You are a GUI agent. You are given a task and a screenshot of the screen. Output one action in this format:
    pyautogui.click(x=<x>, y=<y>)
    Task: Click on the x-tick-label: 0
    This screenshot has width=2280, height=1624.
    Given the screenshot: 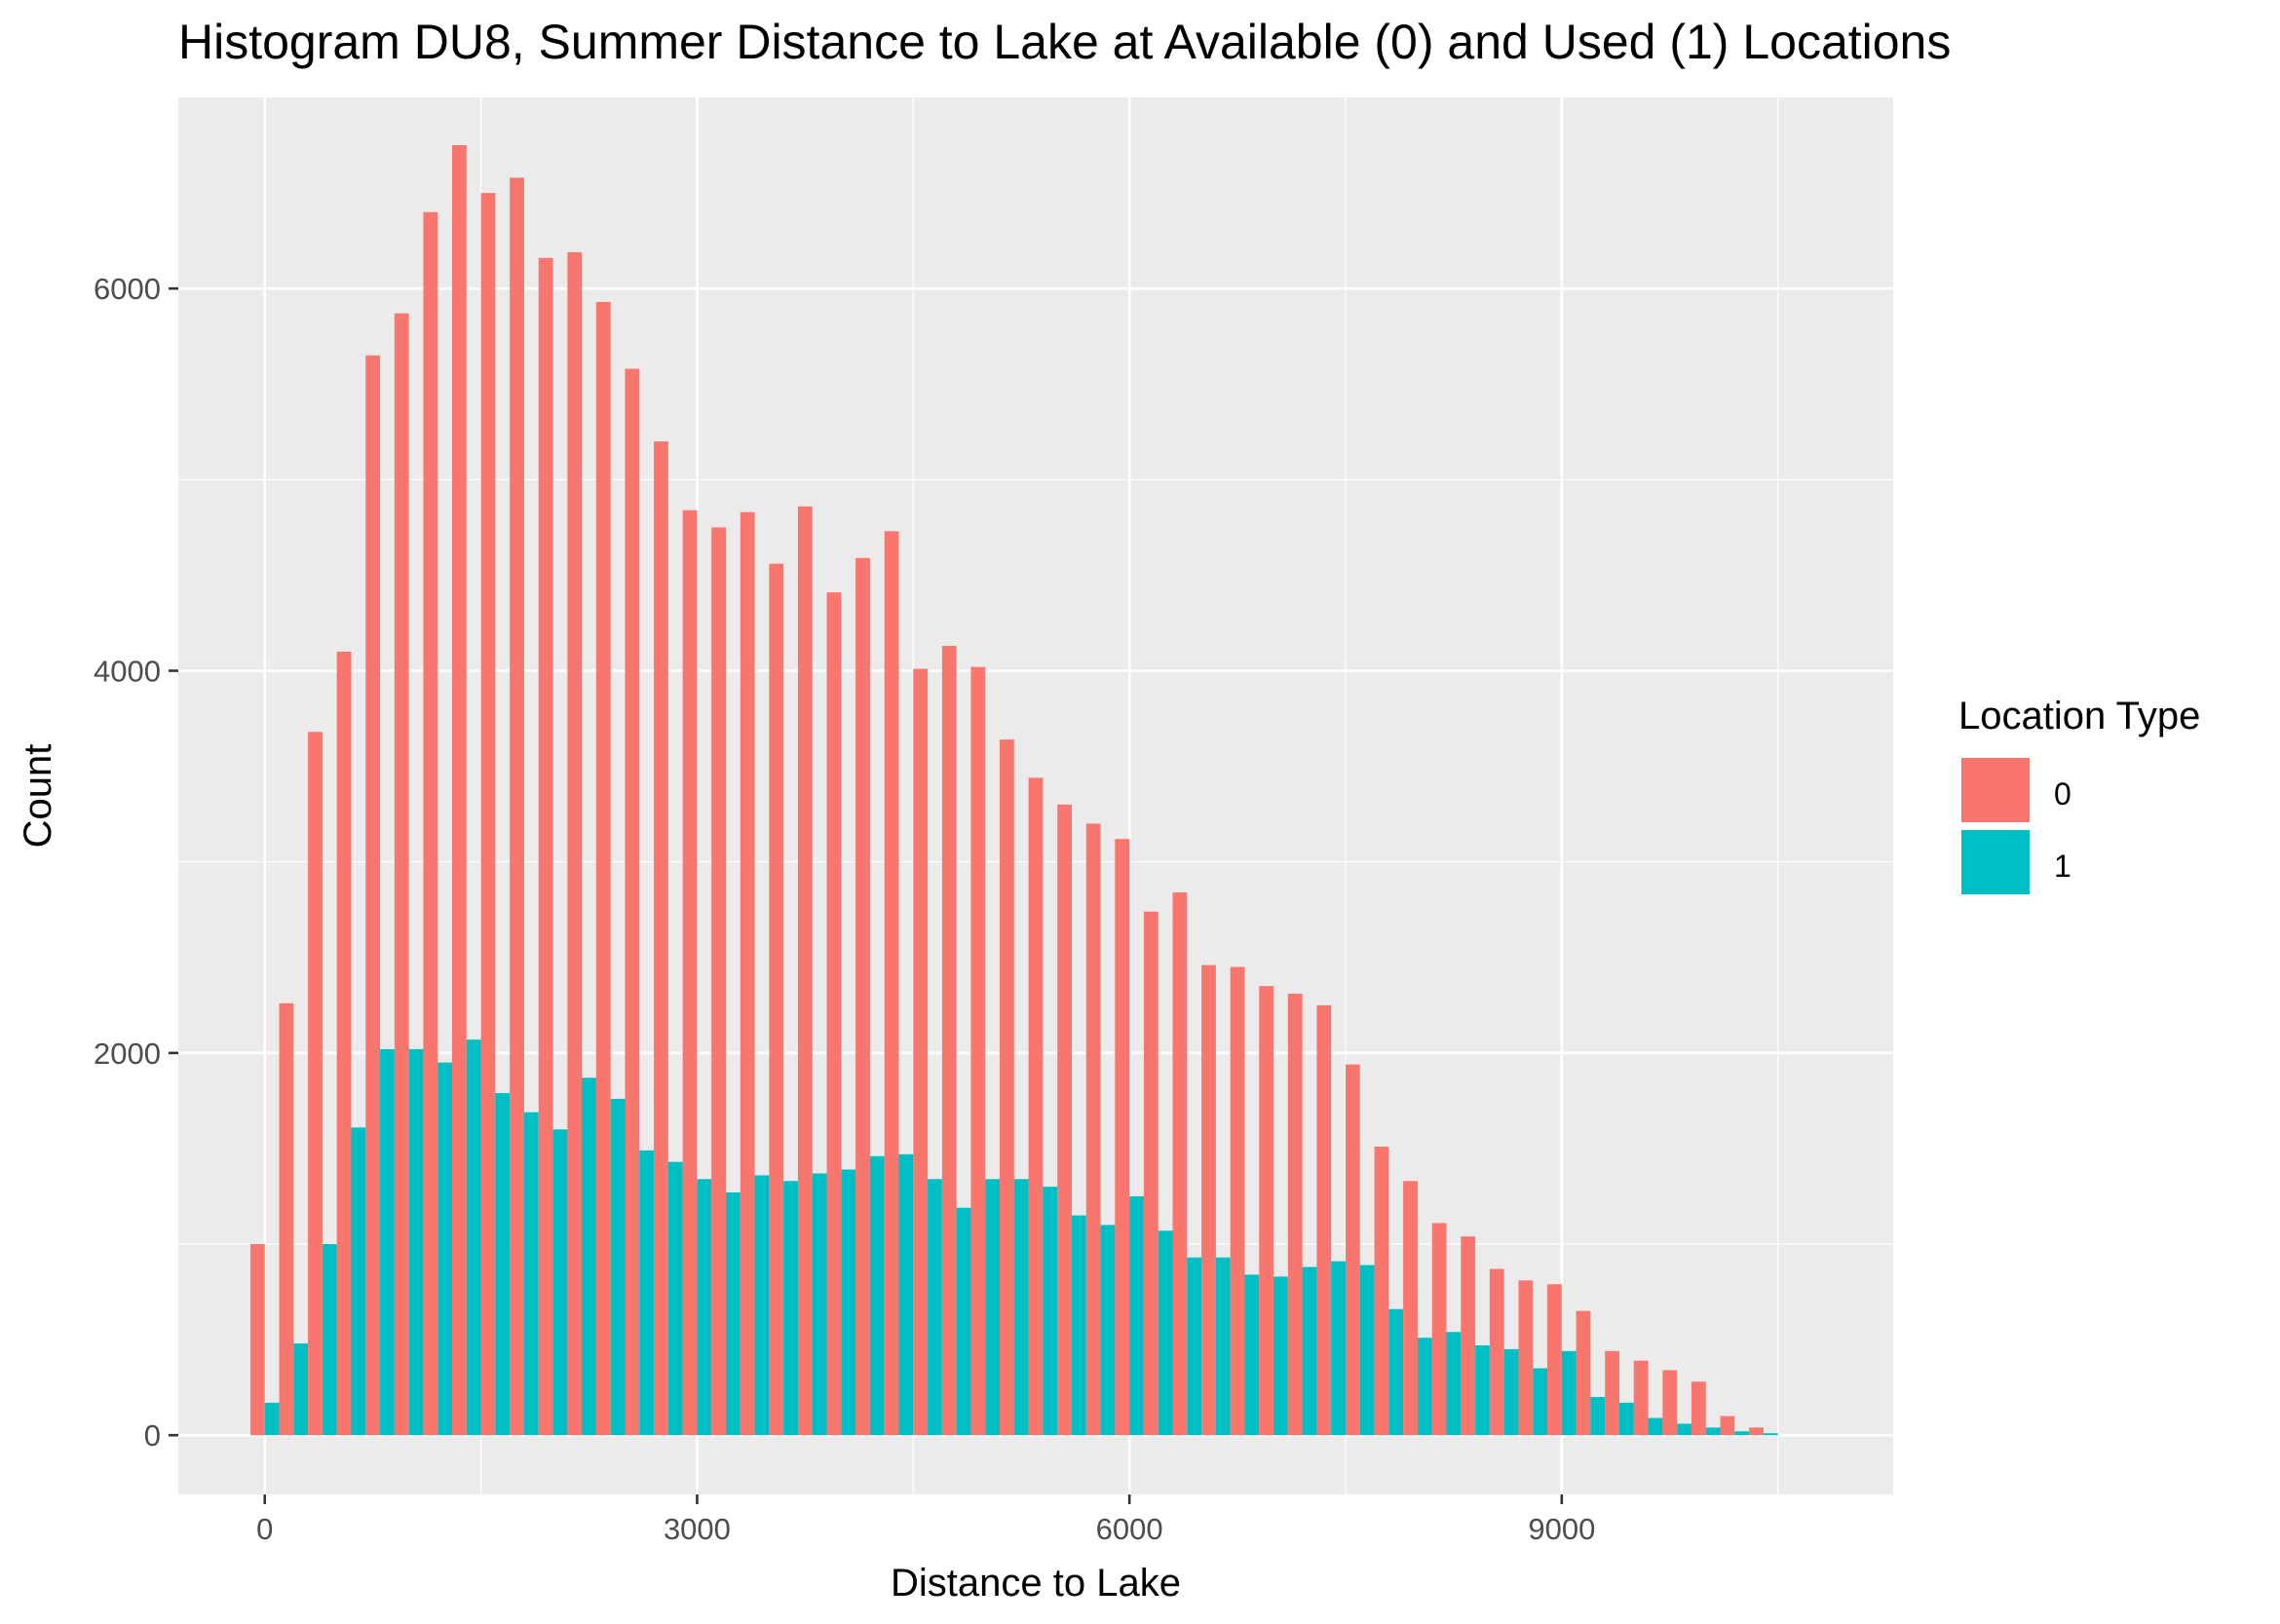 What is the action you would take?
    pyautogui.click(x=264, y=1529)
    